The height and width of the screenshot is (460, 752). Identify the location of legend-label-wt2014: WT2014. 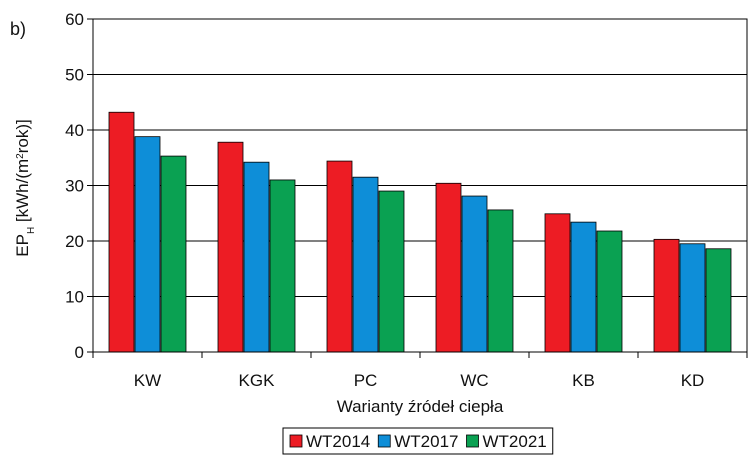
(338, 441).